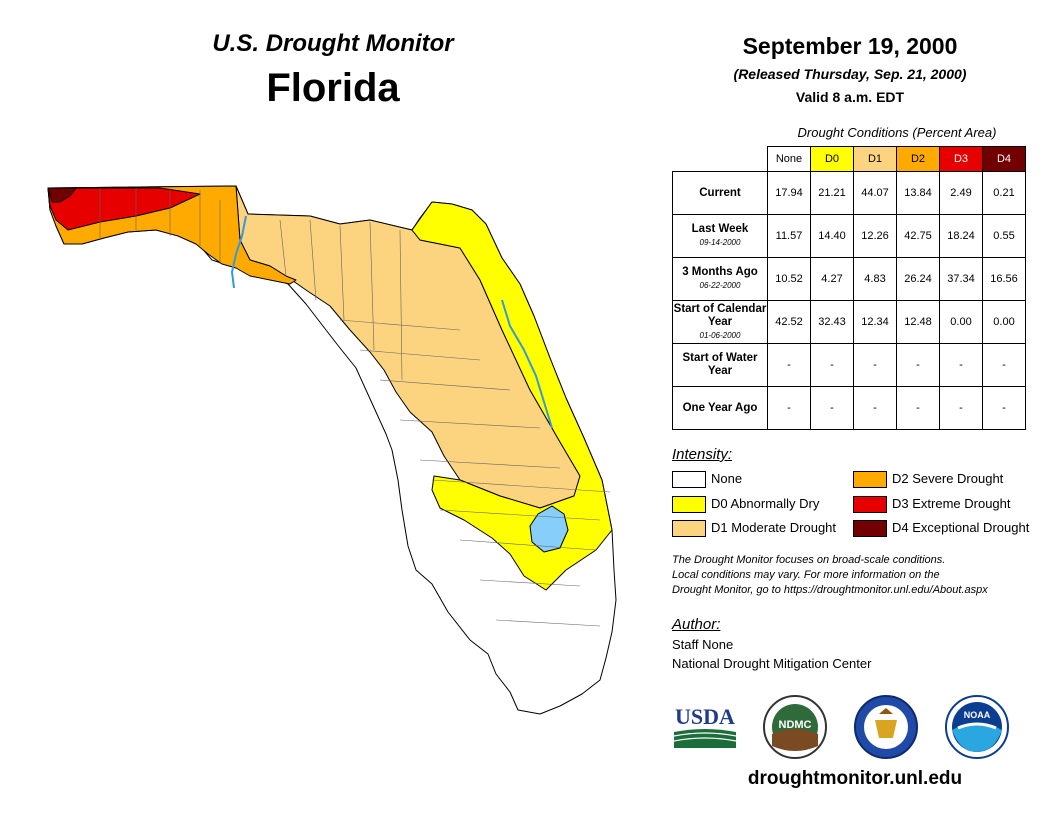  I want to click on row-label-text: One Year Ago, so click(720, 407).